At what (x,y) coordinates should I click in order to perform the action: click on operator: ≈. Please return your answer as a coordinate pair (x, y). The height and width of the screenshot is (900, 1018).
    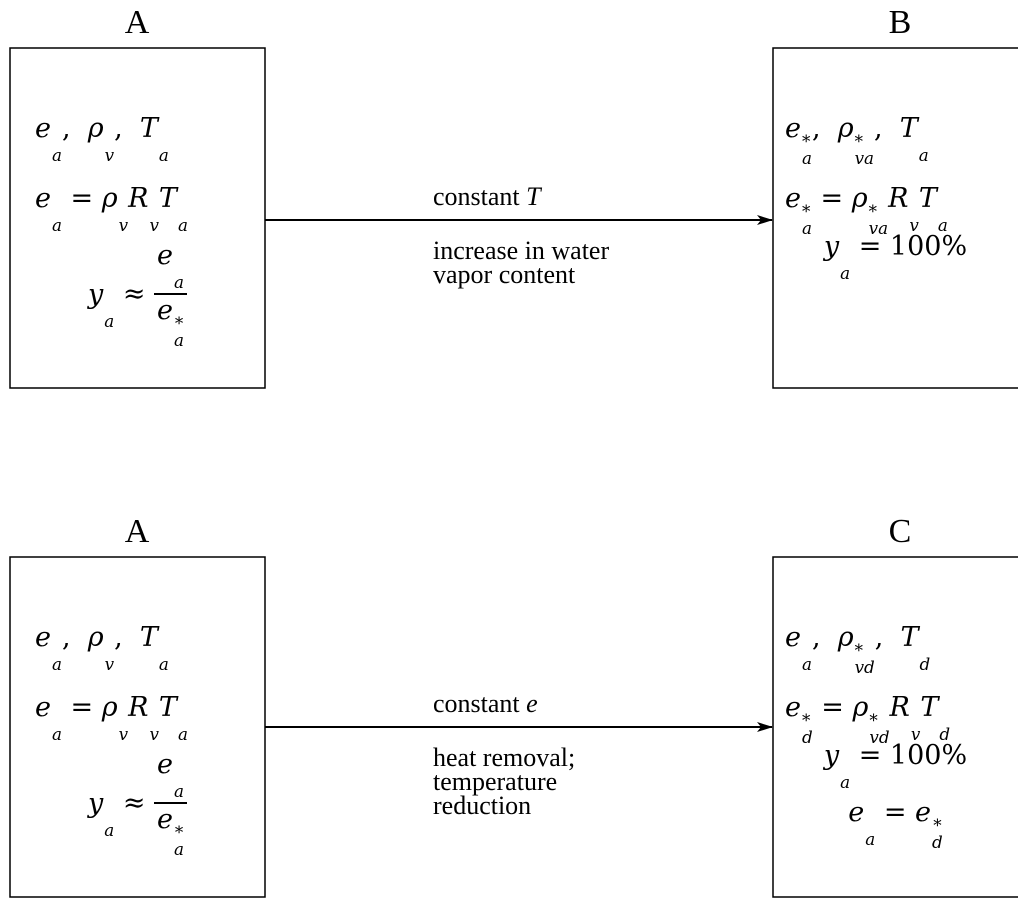
    Looking at the image, I should click on (134, 294).